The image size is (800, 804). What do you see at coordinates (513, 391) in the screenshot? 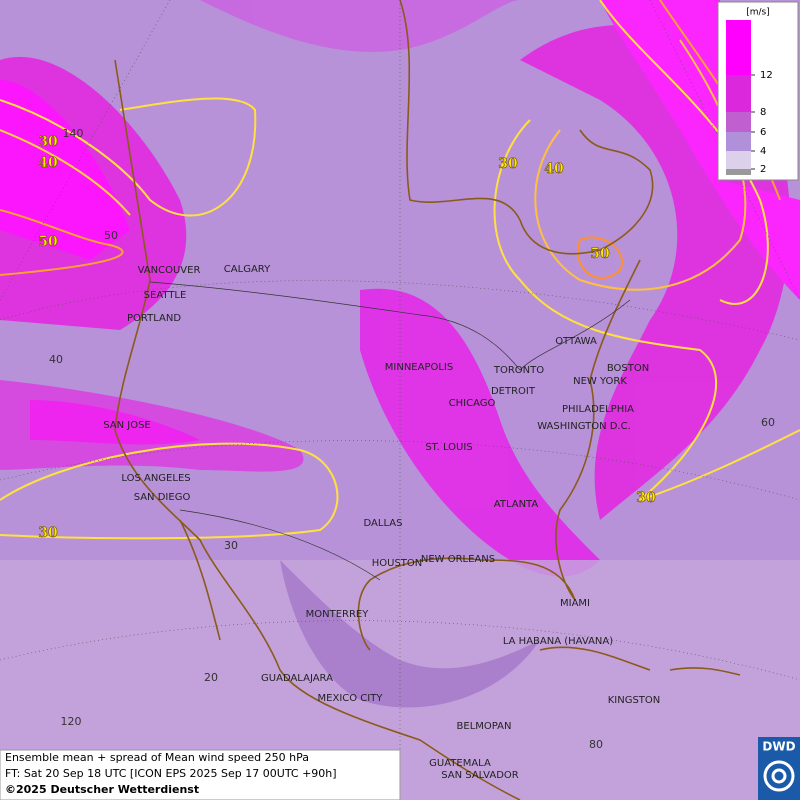
I see `city-label: DETROIT` at bounding box center [513, 391].